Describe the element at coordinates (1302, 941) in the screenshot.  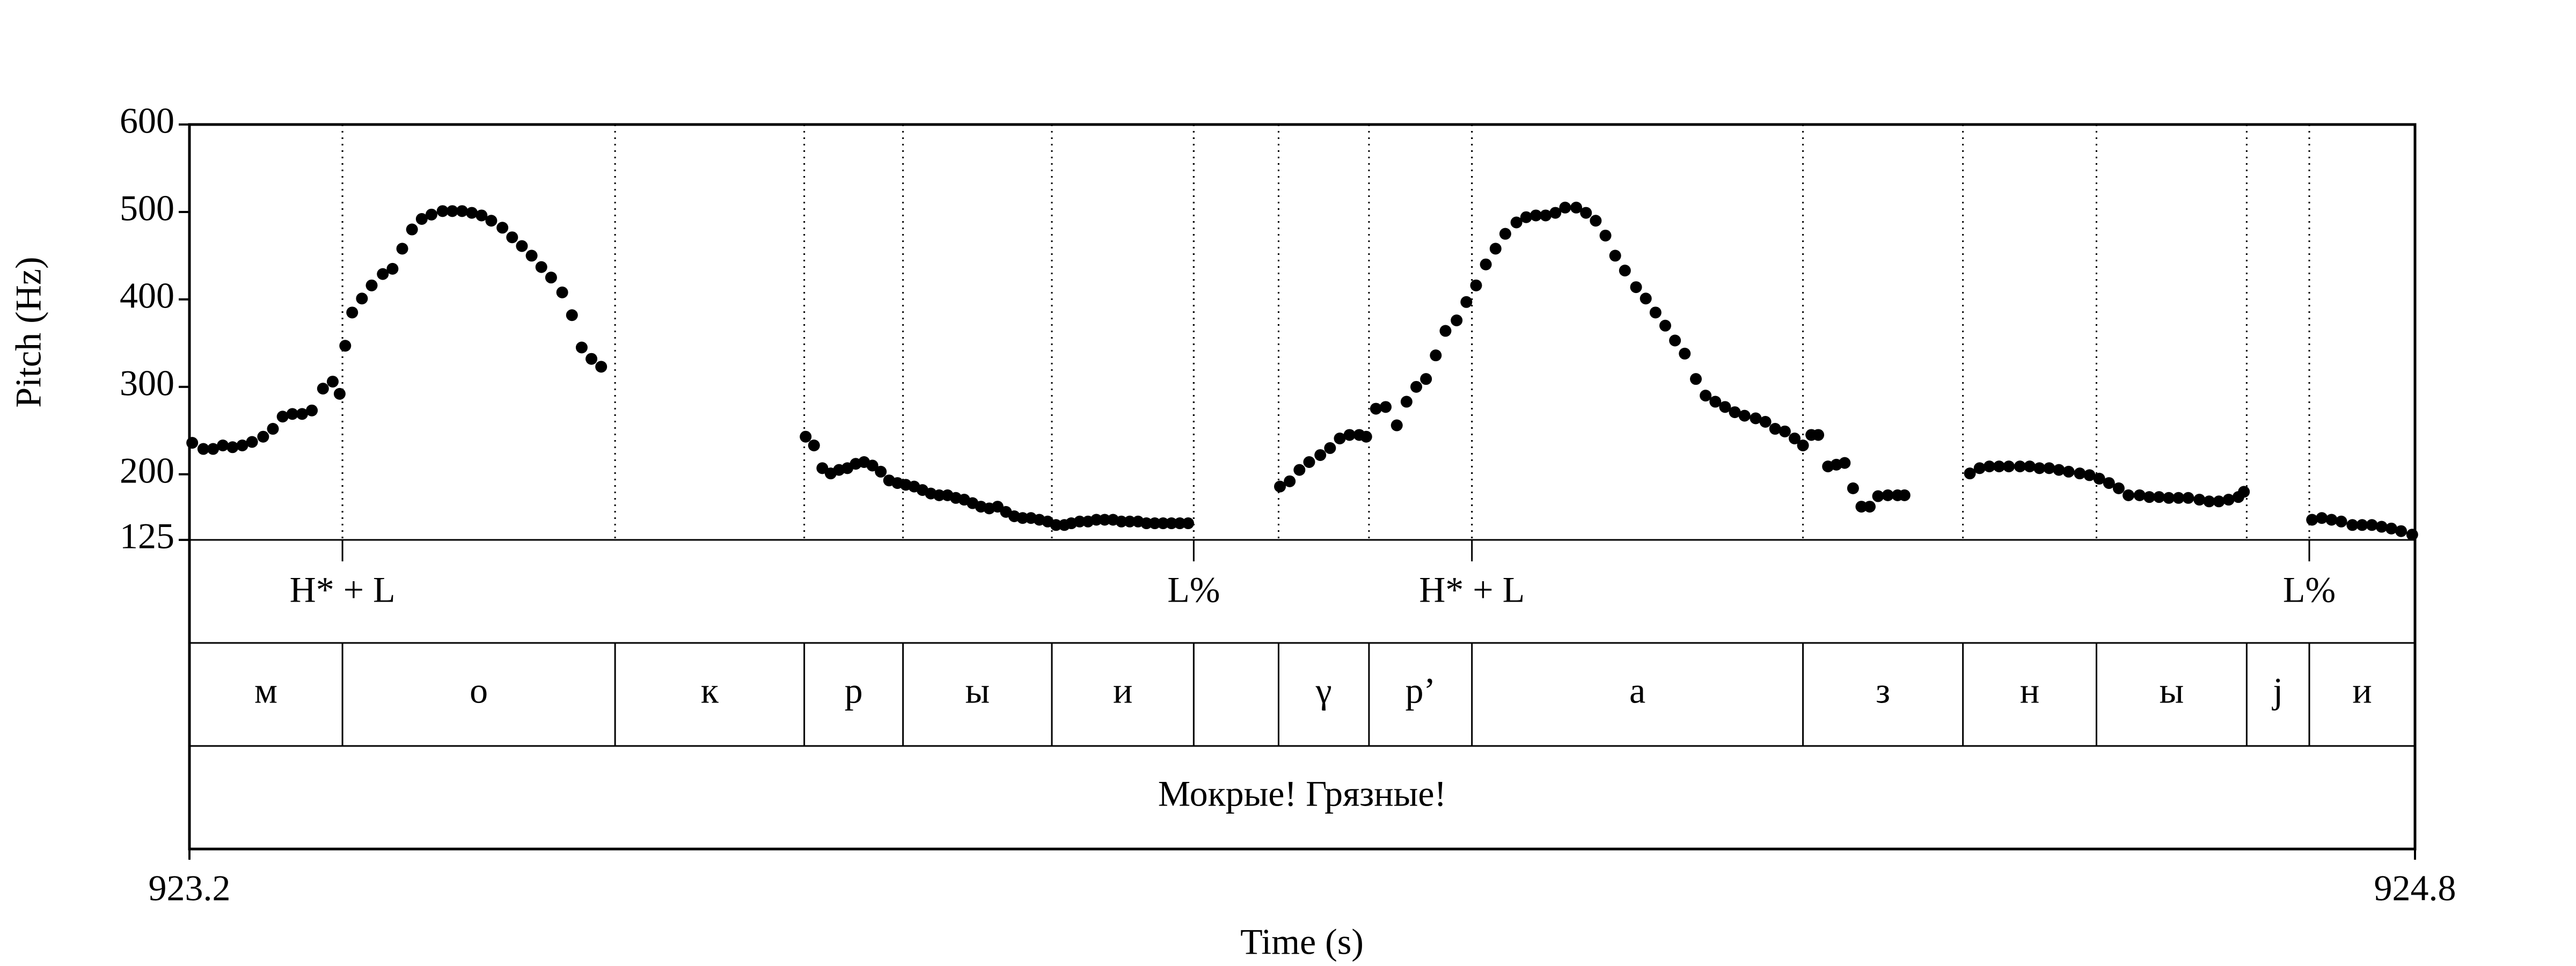
I see `x-axis-label: Time (s)` at that location.